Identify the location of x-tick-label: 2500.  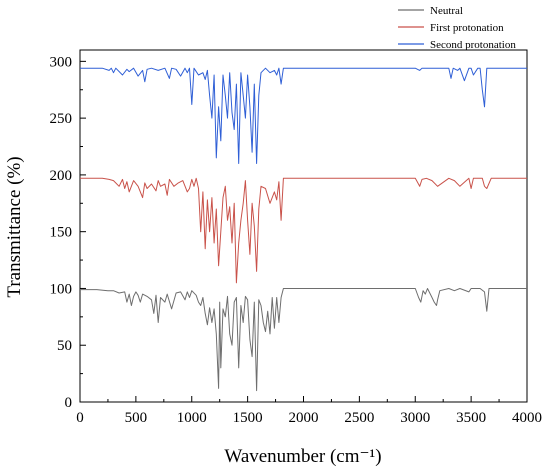
(359, 418).